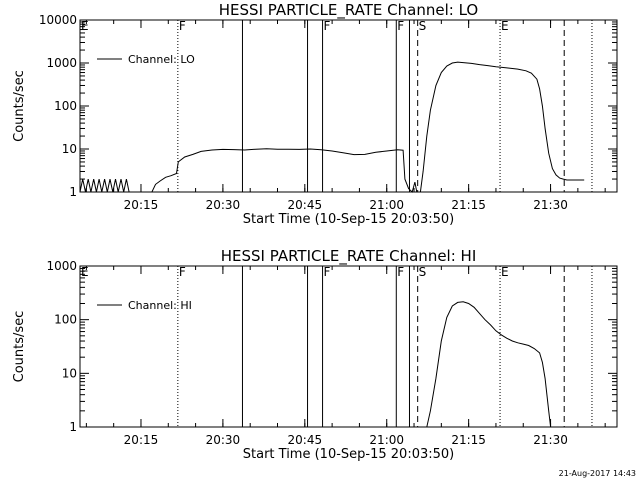 The image size is (640, 480). I want to click on y-tick-label: 10000, so click(58, 20).